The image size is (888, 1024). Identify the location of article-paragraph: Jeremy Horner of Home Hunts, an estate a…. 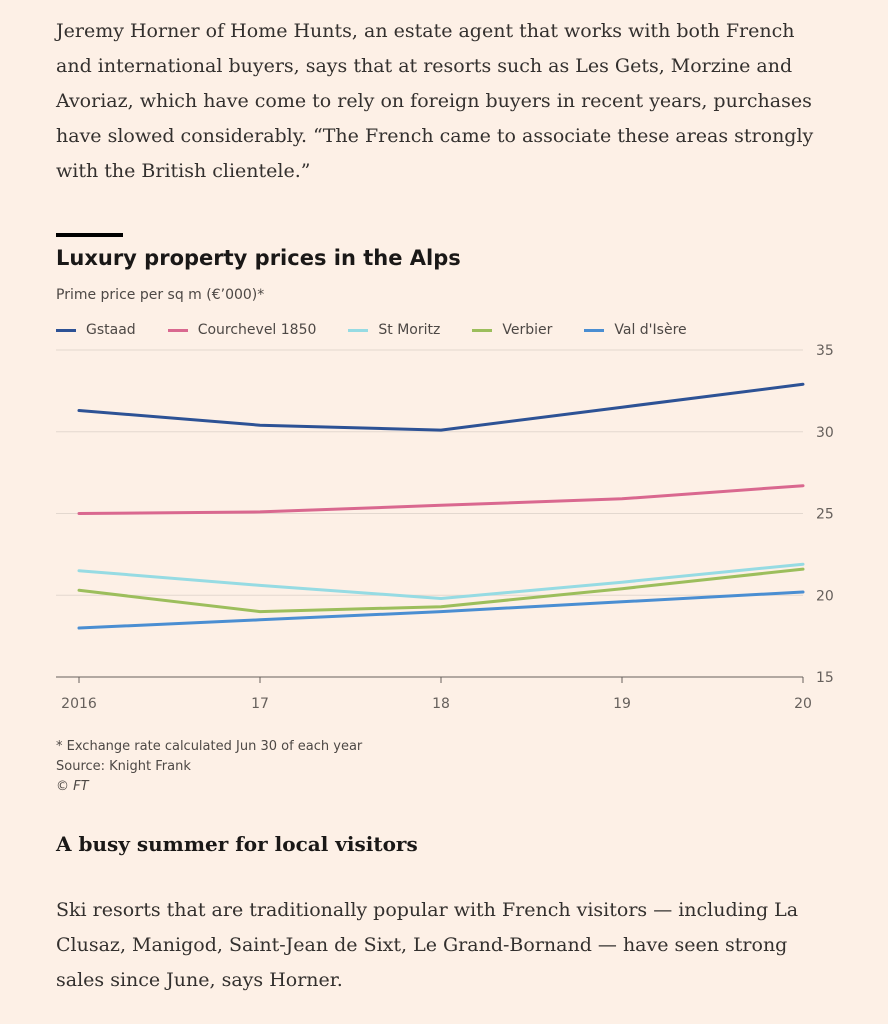
(435, 101).